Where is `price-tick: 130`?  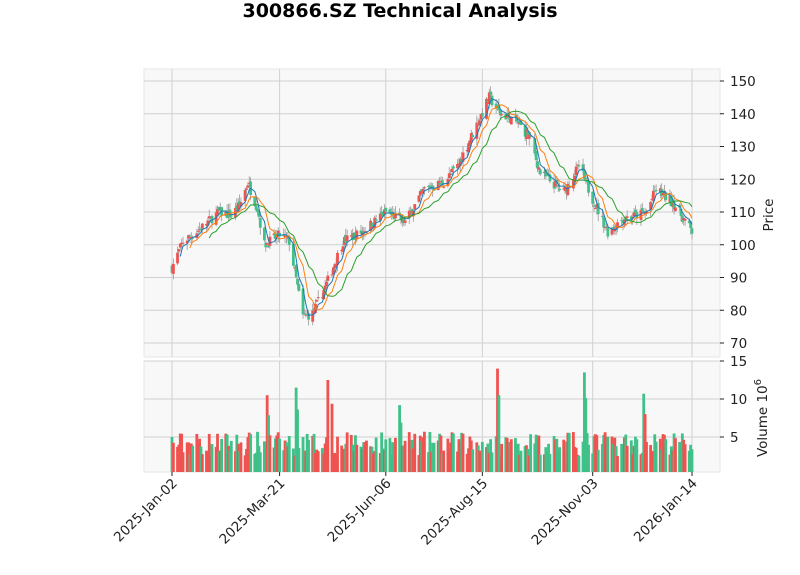
price-tick: 130 is located at coordinates (743, 148).